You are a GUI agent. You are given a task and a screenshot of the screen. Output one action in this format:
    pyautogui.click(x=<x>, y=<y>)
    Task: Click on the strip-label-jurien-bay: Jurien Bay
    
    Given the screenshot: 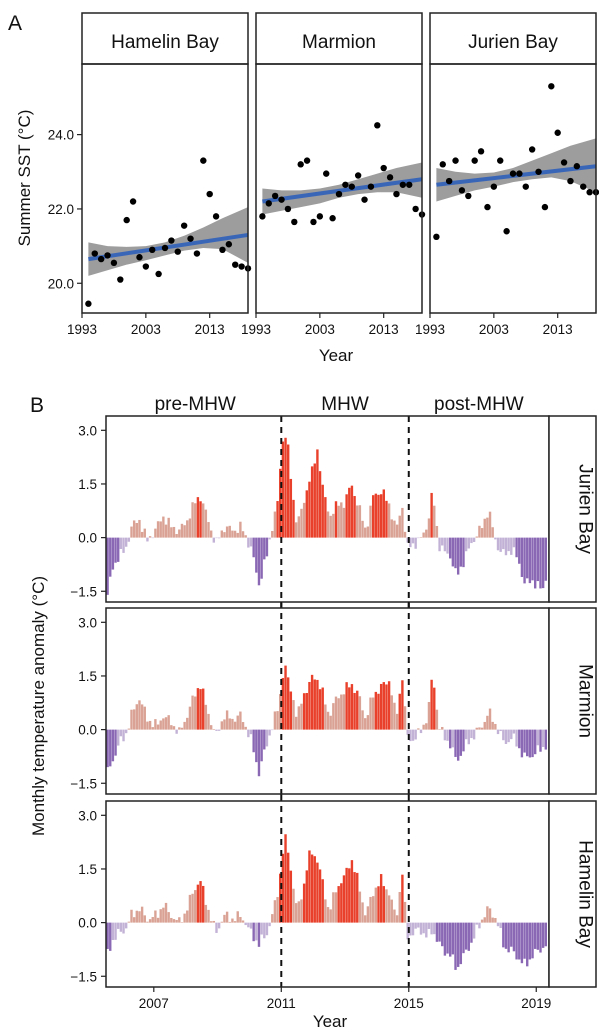 What is the action you would take?
    pyautogui.click(x=513, y=42)
    